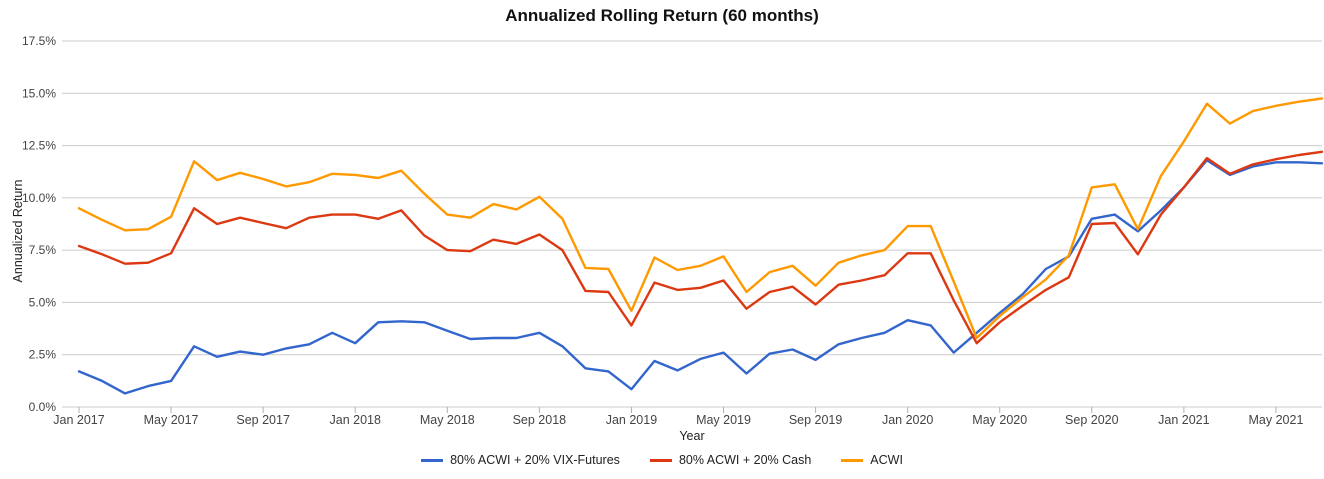 Image resolution: width=1324 pixels, height=479 pixels. Describe the element at coordinates (999, 420) in the screenshot. I see `x-tick-label: May 2020` at that location.